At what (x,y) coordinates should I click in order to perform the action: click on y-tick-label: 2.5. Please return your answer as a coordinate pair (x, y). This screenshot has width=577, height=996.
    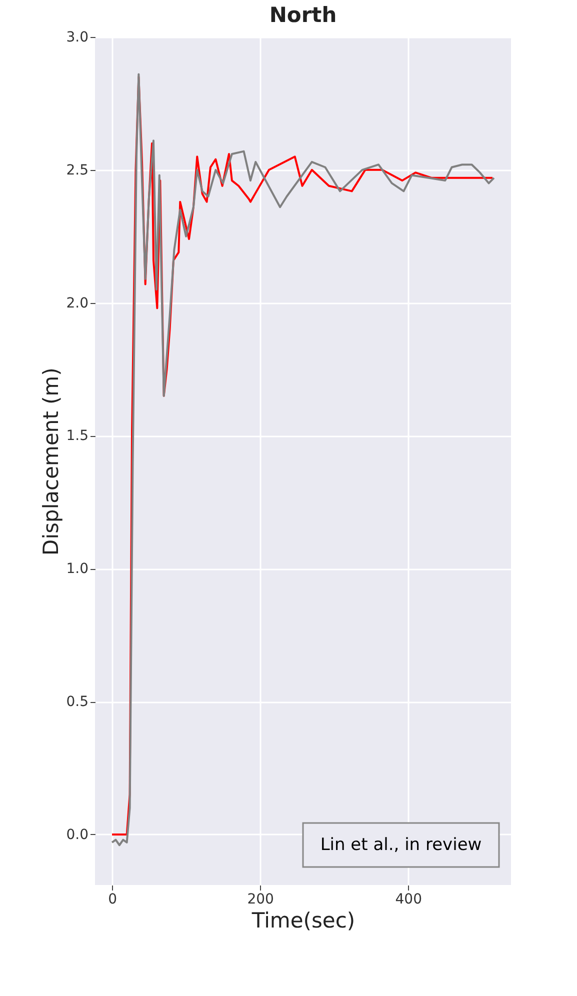
    Looking at the image, I should click on (77, 170).